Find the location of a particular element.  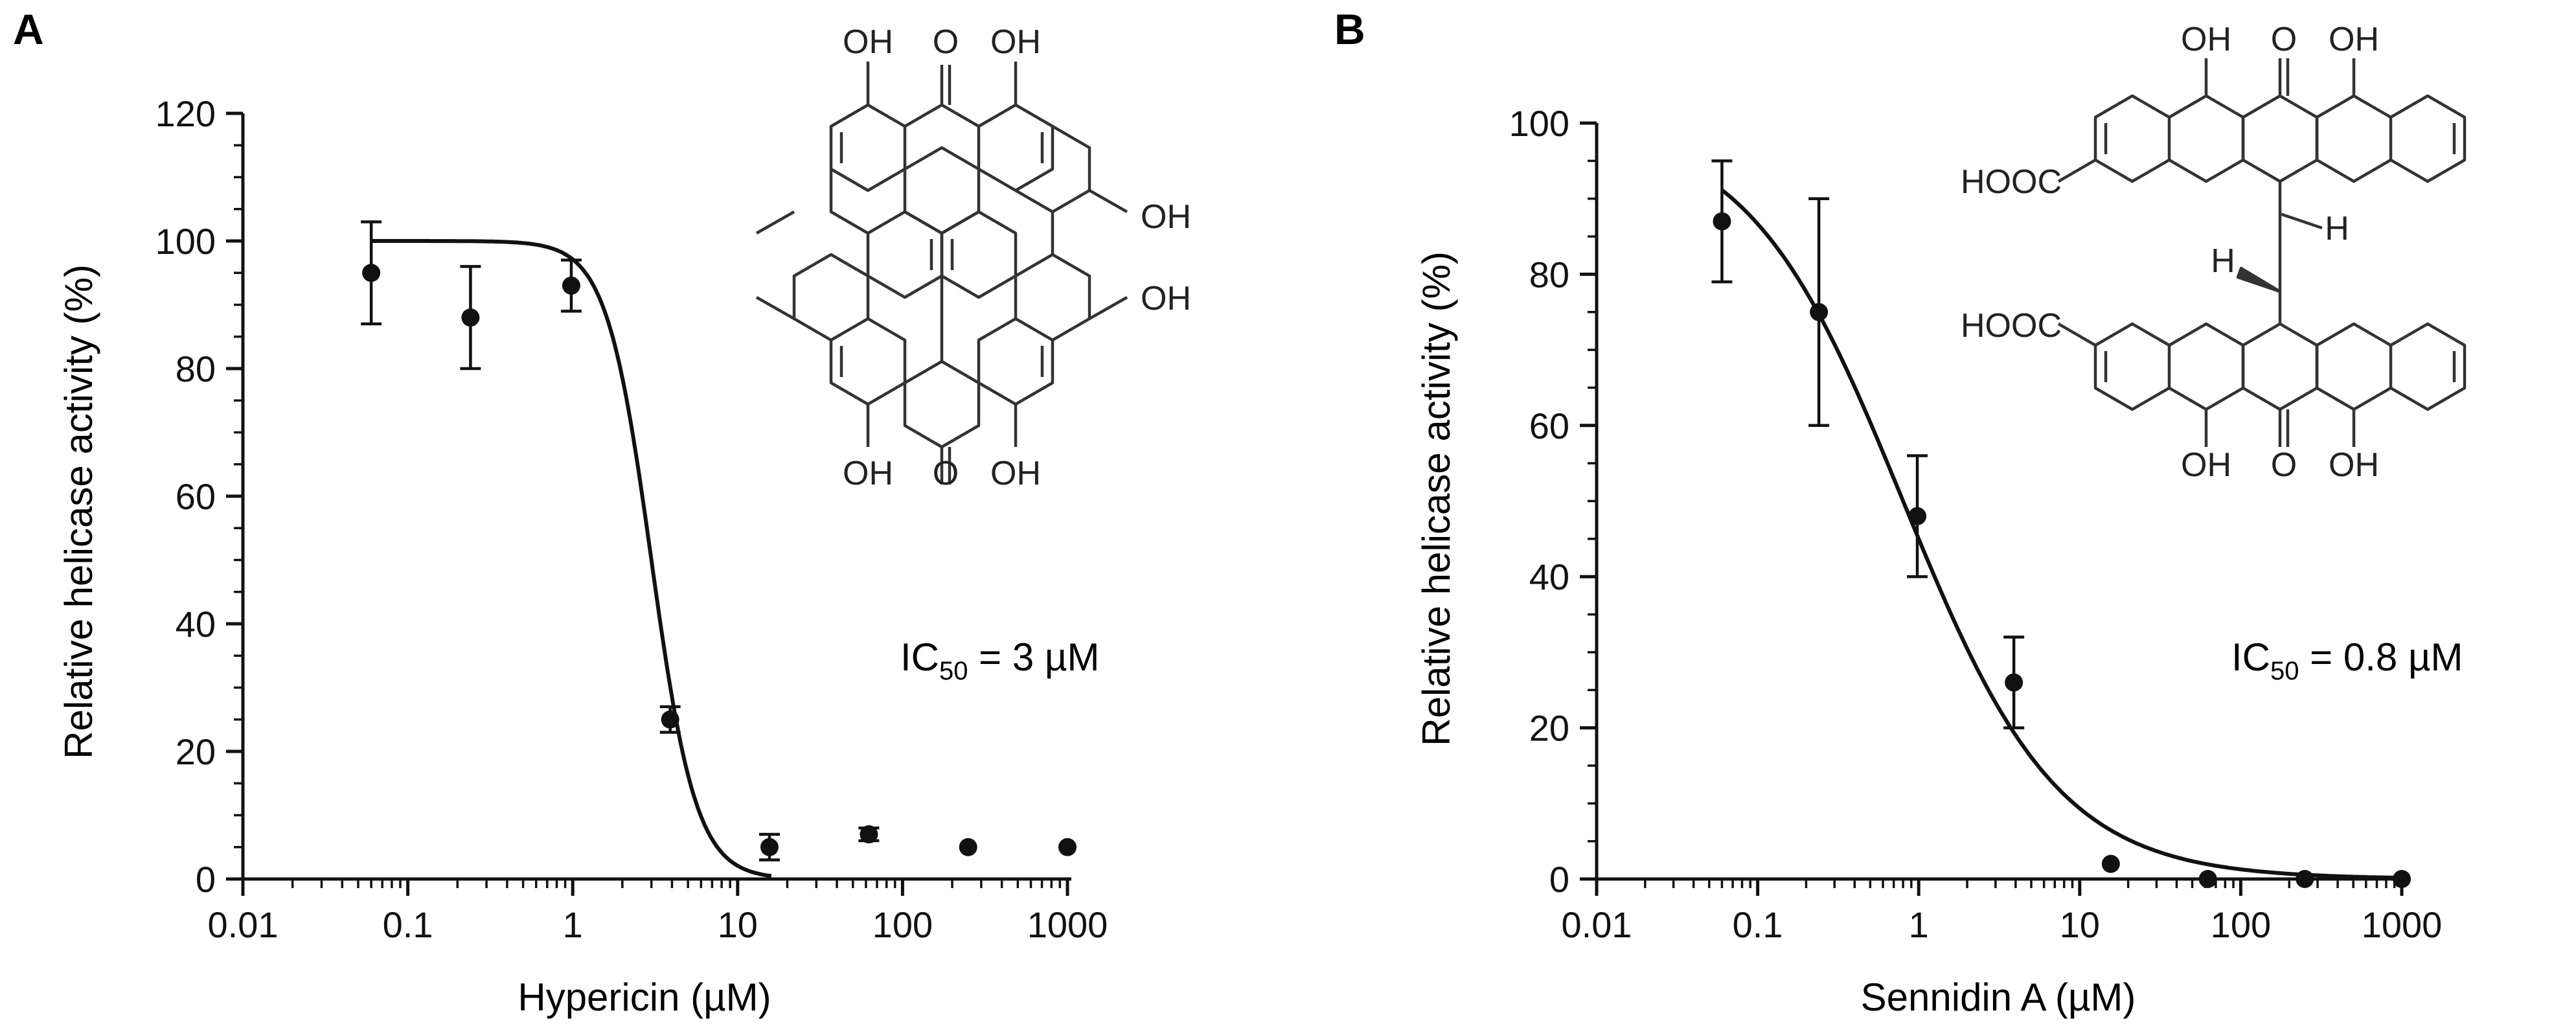

hypericin-structure is located at coordinates (942, 273).